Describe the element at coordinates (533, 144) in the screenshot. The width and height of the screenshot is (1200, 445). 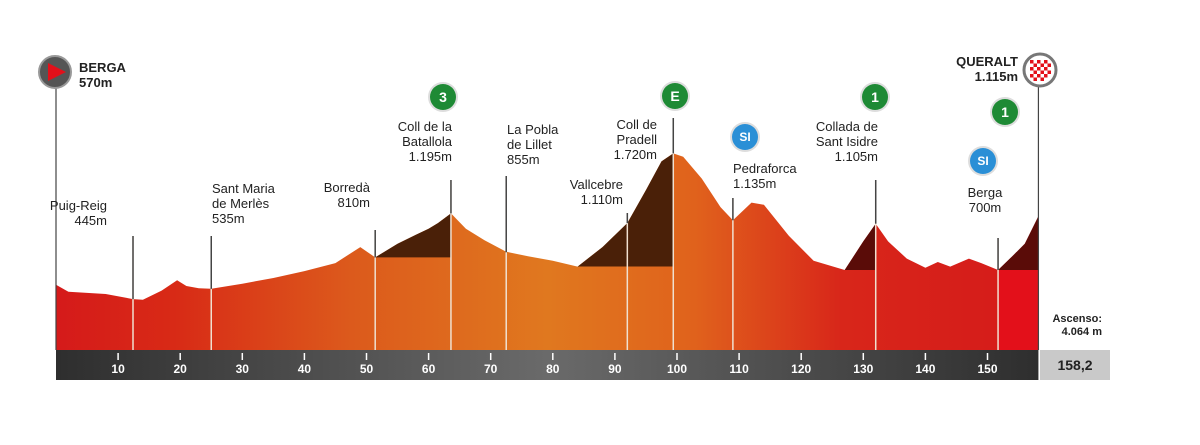
I see `point-label: La Pobla de Lillet 855m` at that location.